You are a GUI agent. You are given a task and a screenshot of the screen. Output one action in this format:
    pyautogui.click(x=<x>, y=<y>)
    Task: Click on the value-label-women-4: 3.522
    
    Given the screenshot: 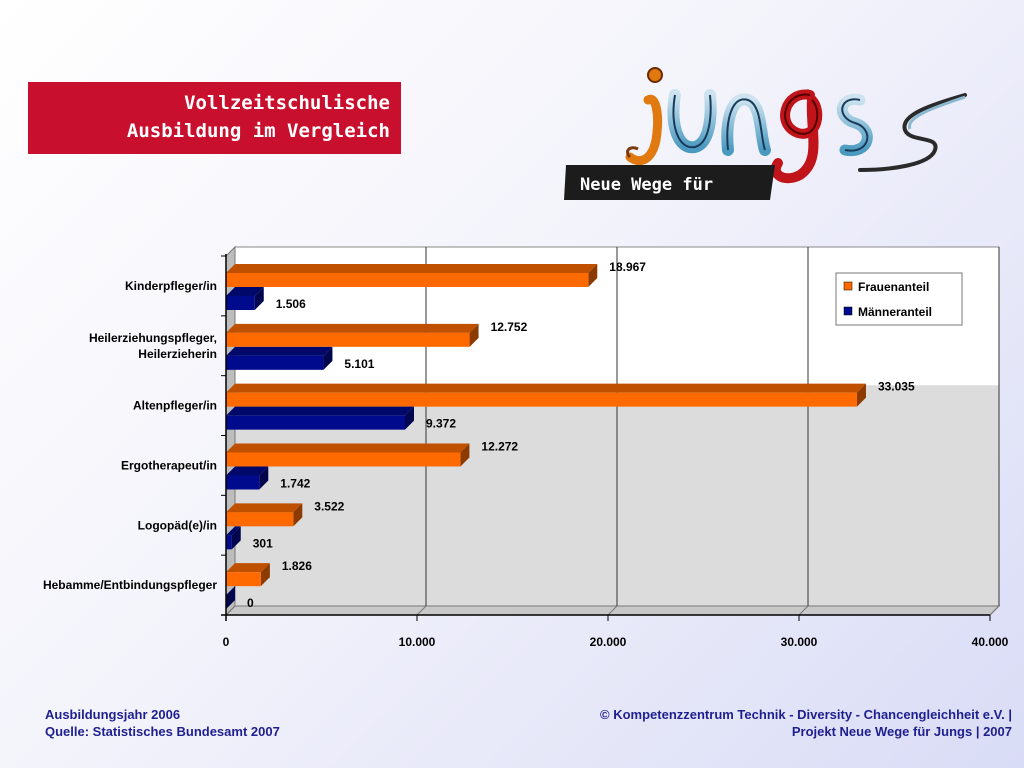 What is the action you would take?
    pyautogui.click(x=329, y=506)
    